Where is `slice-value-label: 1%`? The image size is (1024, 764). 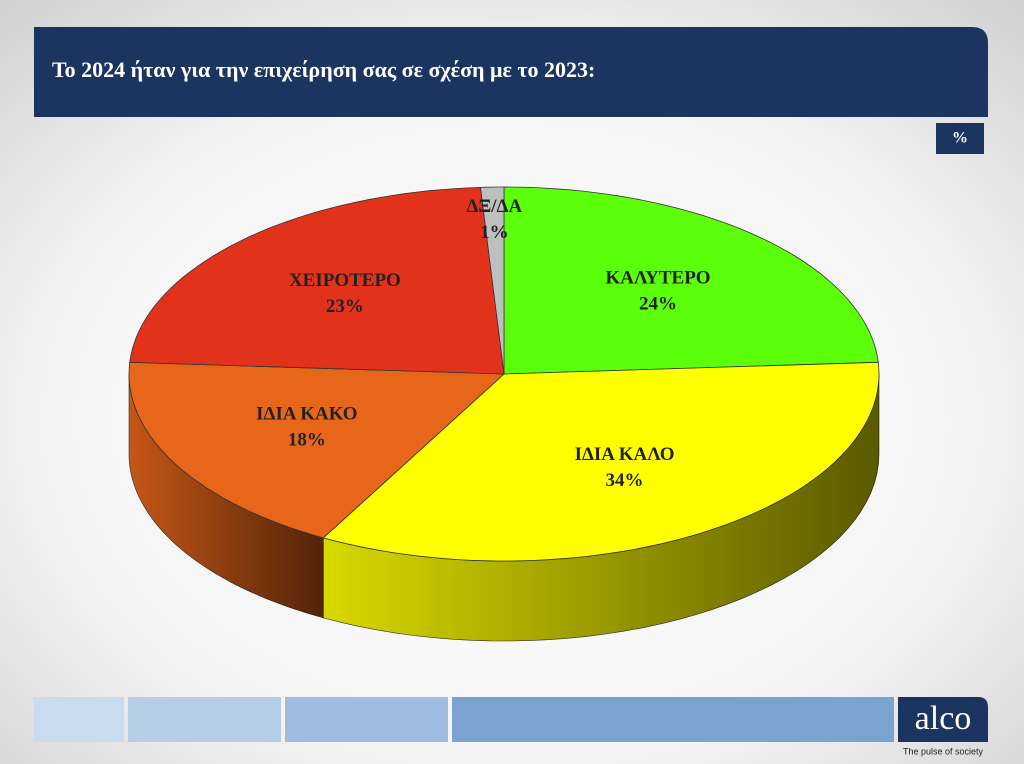
slice-value-label: 1% is located at coordinates (494, 232).